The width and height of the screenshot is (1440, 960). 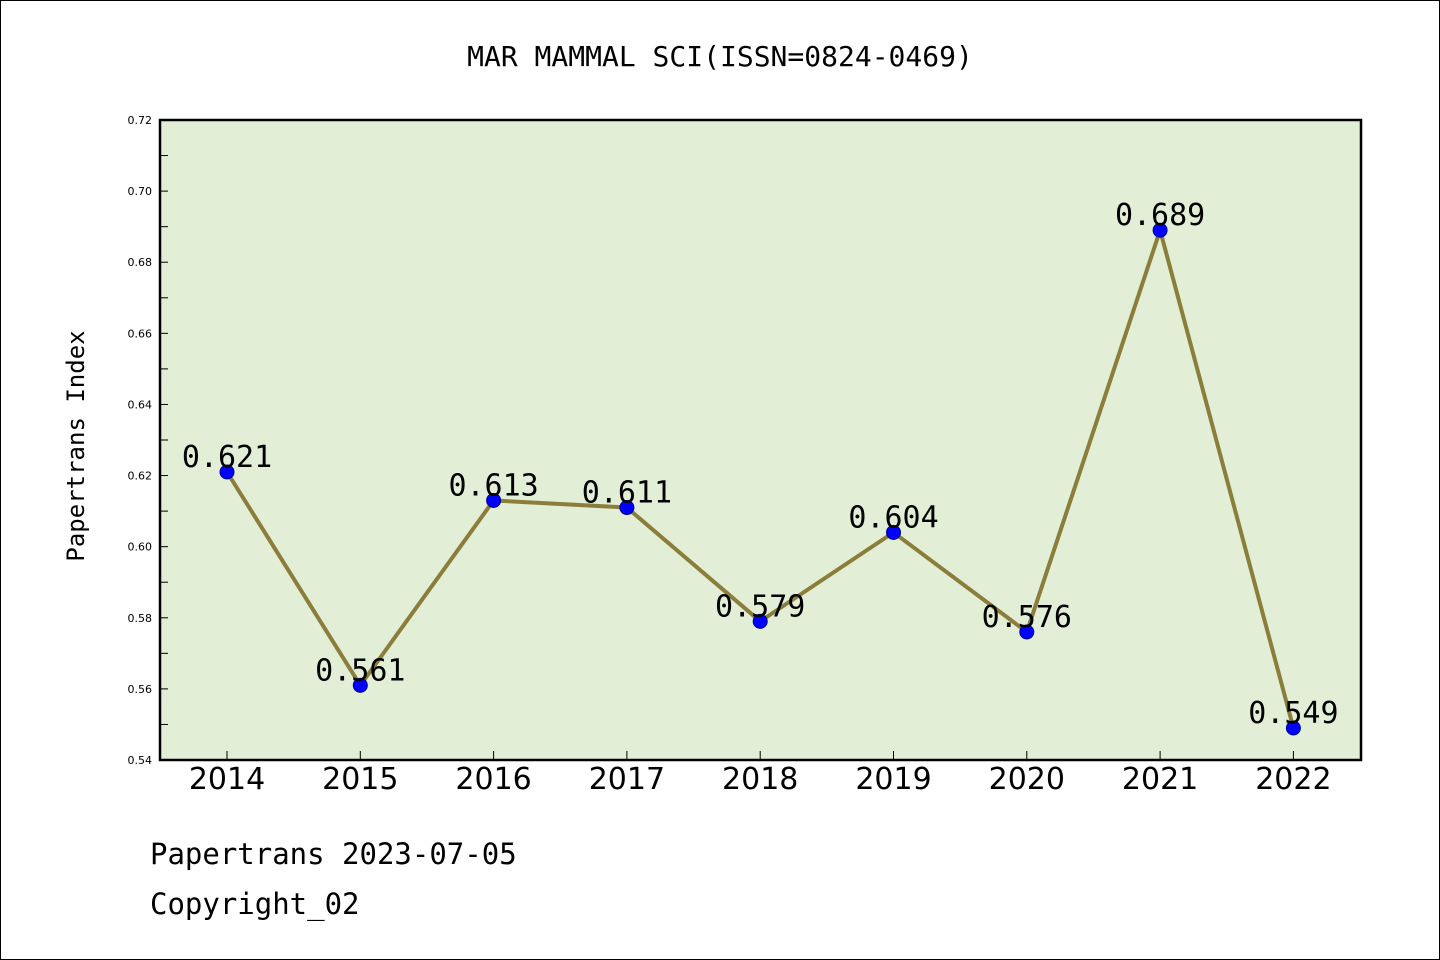 I want to click on y-tick-label: 0.56, so click(x=140, y=689).